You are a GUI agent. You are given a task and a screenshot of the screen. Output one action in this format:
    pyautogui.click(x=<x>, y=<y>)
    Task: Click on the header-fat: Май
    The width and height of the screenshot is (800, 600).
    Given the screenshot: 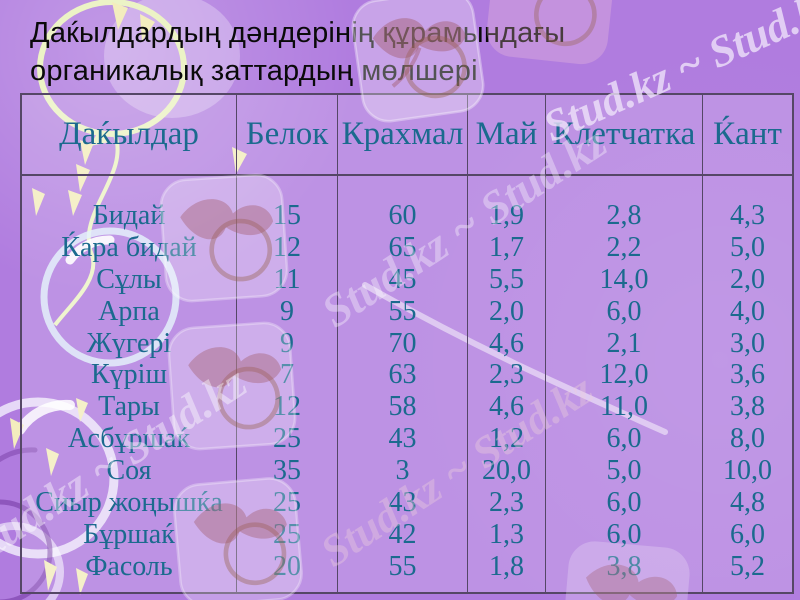 What is the action you would take?
    pyautogui.click(x=507, y=134)
    